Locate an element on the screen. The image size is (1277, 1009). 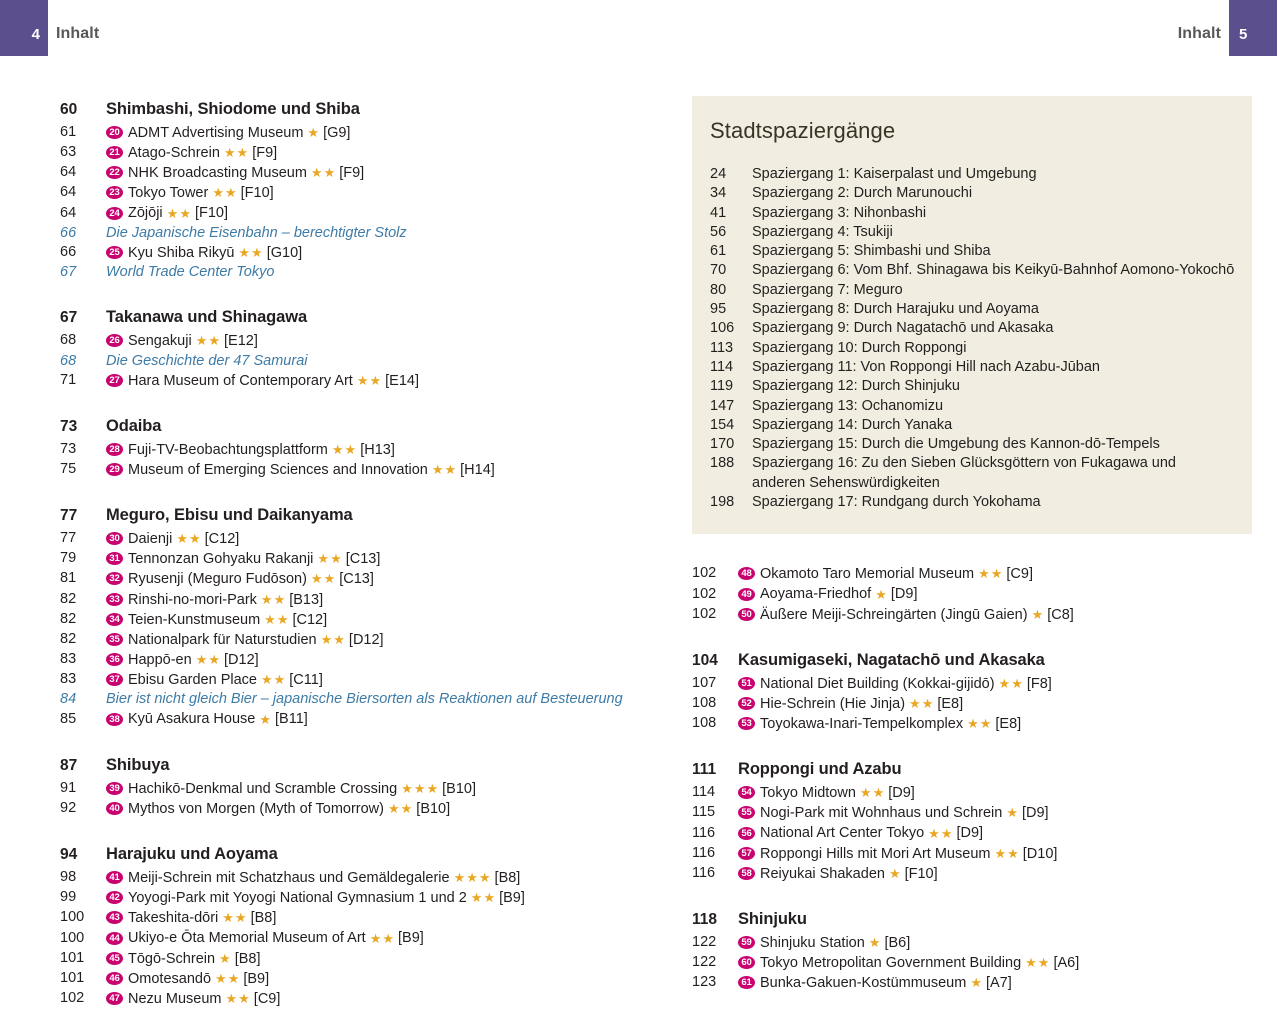
toc-poi-row: 102 48 Okamoto Taro Memorial Museum ★★ [C9] is located at coordinates (972, 574).